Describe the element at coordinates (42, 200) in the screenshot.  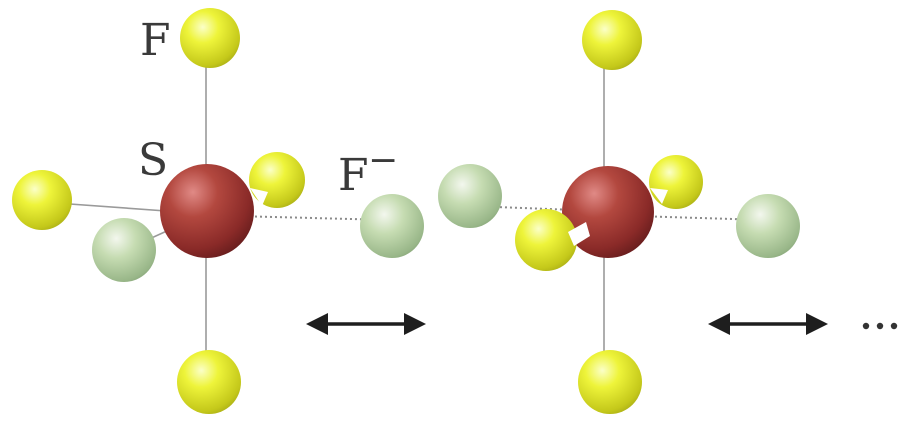
I see `fluorine-atom-left` at that location.